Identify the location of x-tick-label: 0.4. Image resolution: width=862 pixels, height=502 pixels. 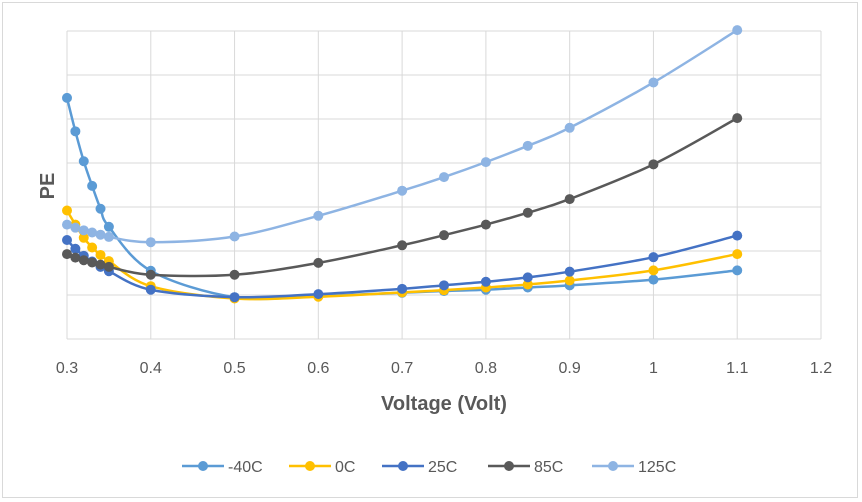
(151, 368).